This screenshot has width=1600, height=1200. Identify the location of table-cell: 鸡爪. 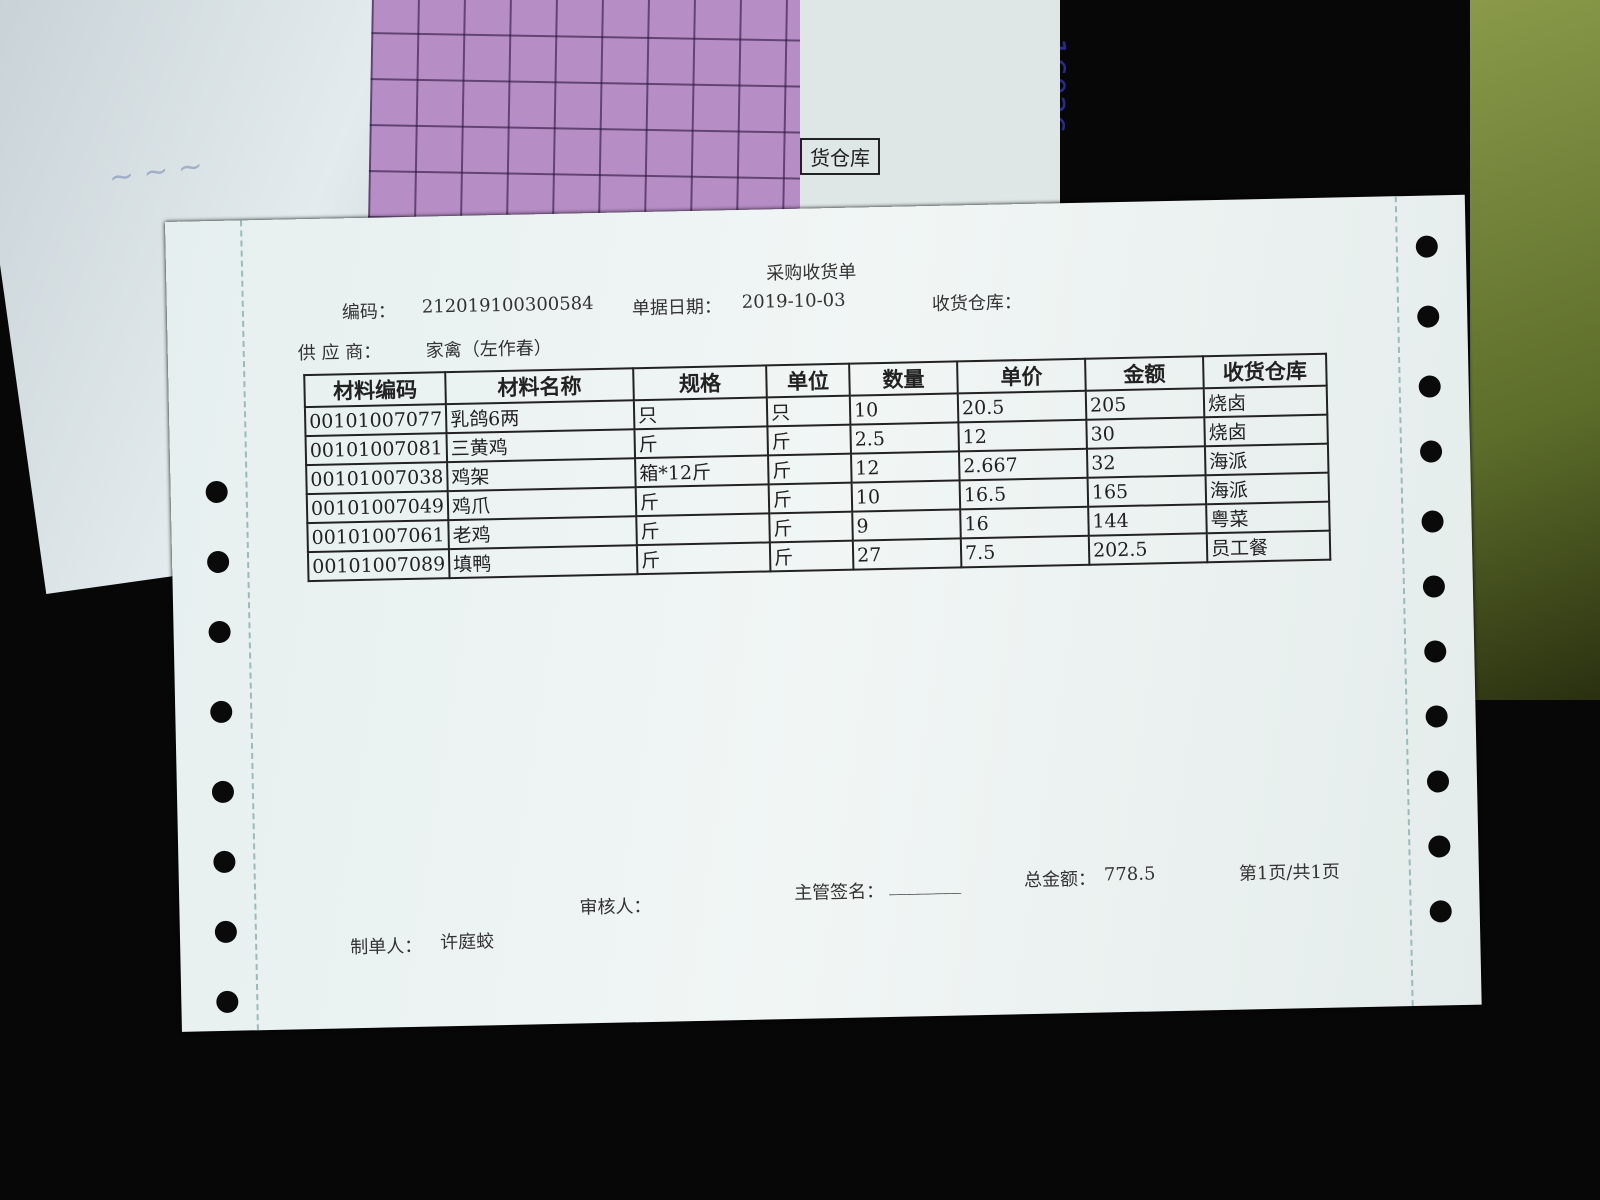
(542, 504).